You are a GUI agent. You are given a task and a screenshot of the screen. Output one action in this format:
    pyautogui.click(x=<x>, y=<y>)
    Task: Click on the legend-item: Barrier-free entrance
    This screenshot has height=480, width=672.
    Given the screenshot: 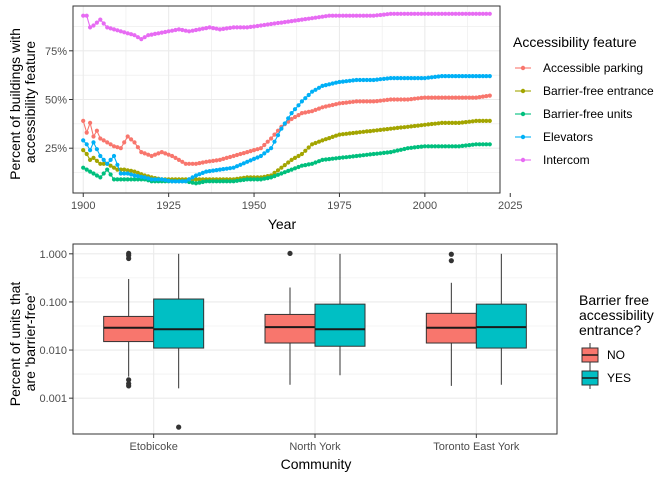 What is the action you would take?
    pyautogui.click(x=584, y=91)
    